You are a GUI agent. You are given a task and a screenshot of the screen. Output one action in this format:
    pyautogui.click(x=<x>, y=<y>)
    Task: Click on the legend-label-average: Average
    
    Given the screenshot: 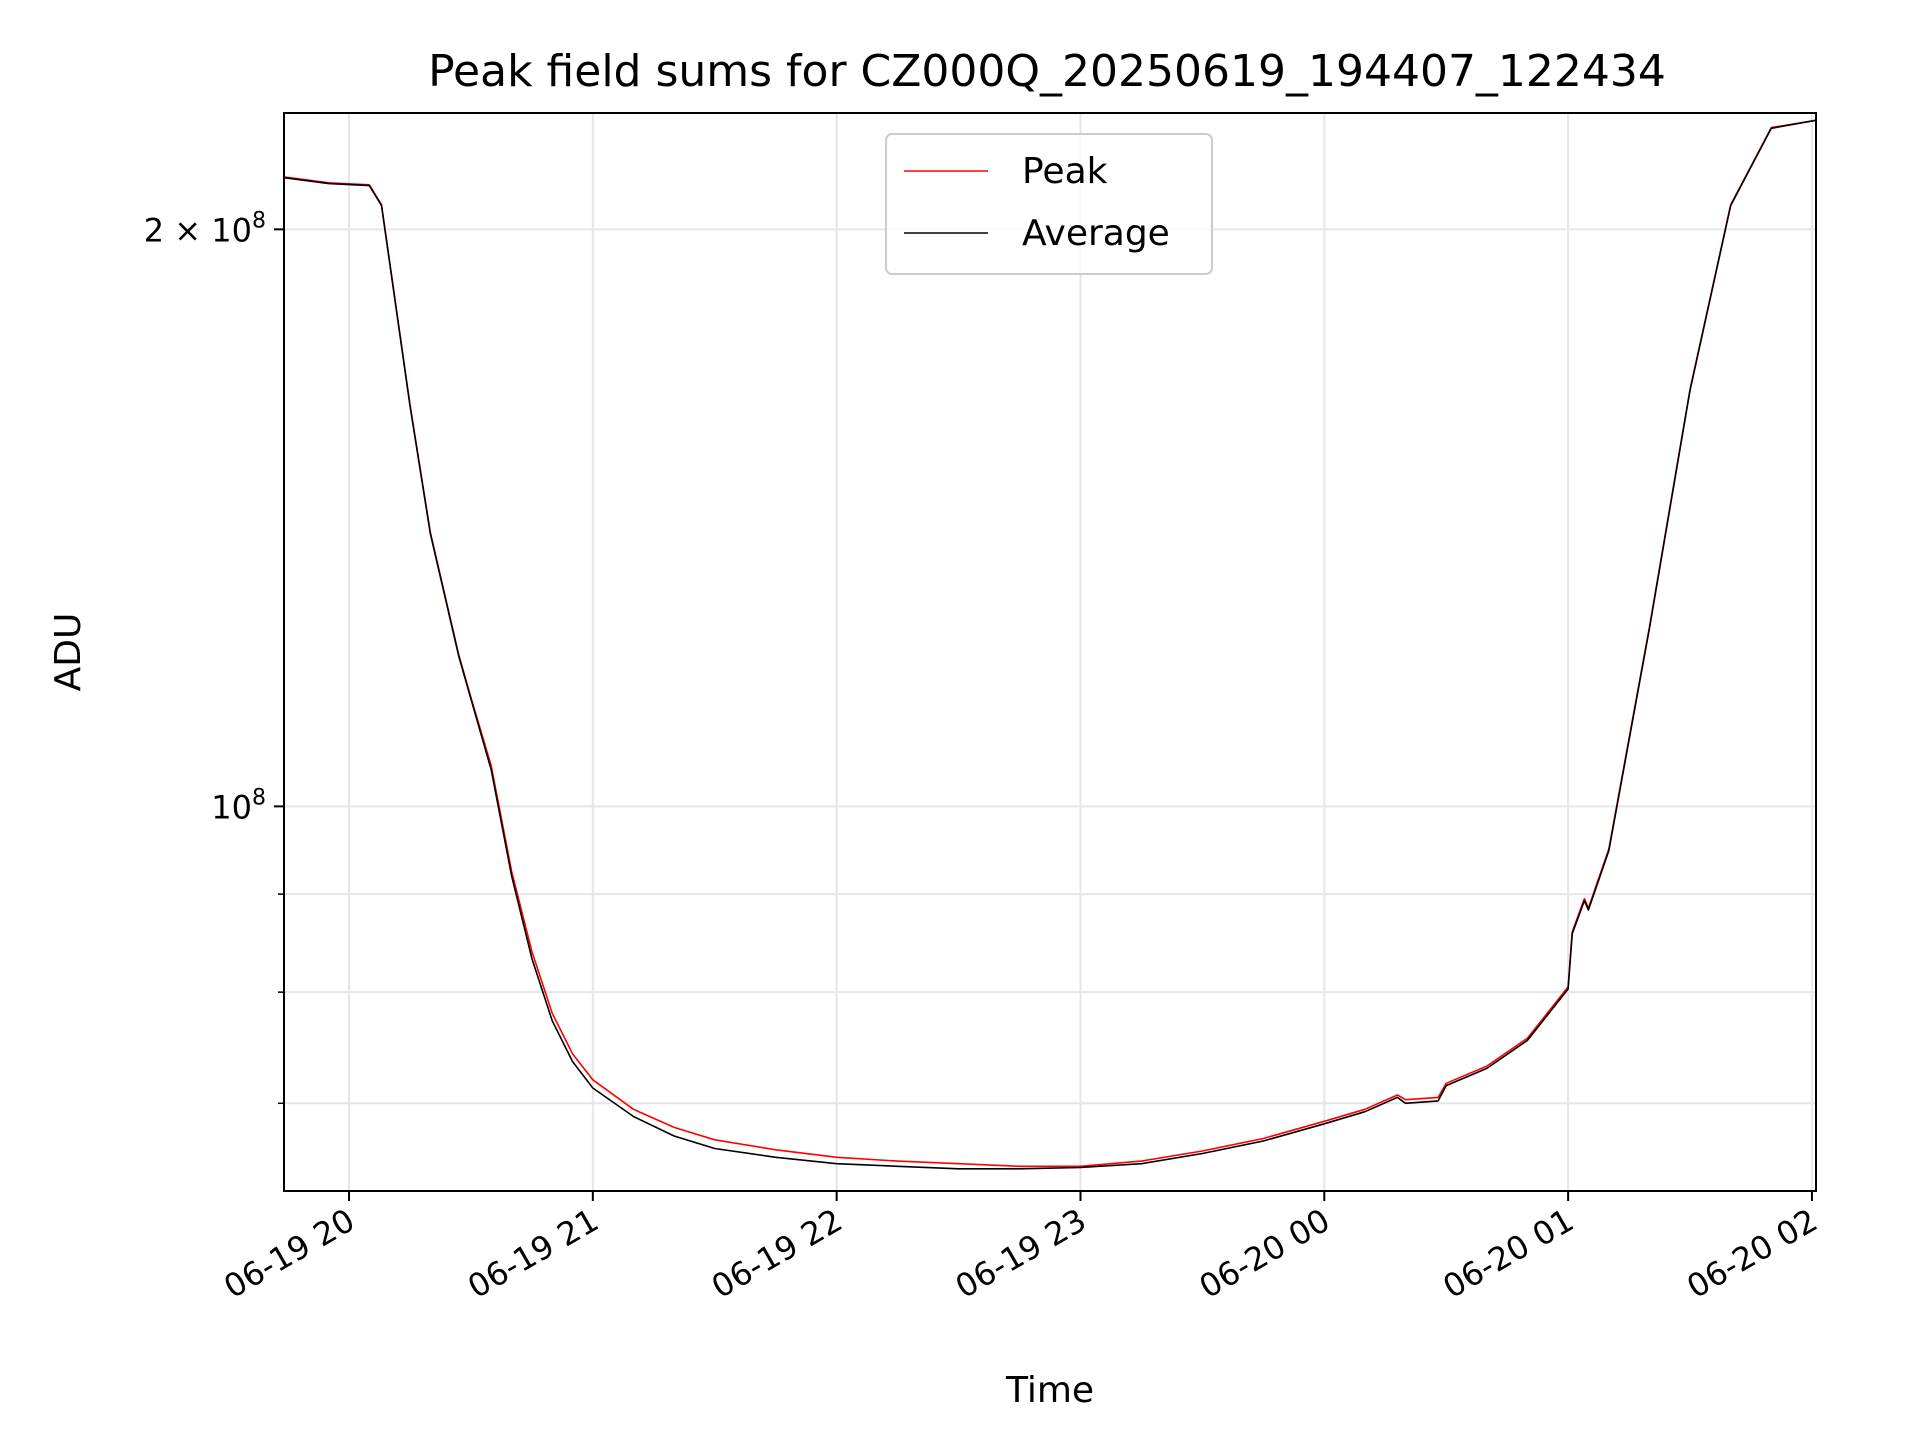 What is the action you would take?
    pyautogui.click(x=1096, y=233)
    